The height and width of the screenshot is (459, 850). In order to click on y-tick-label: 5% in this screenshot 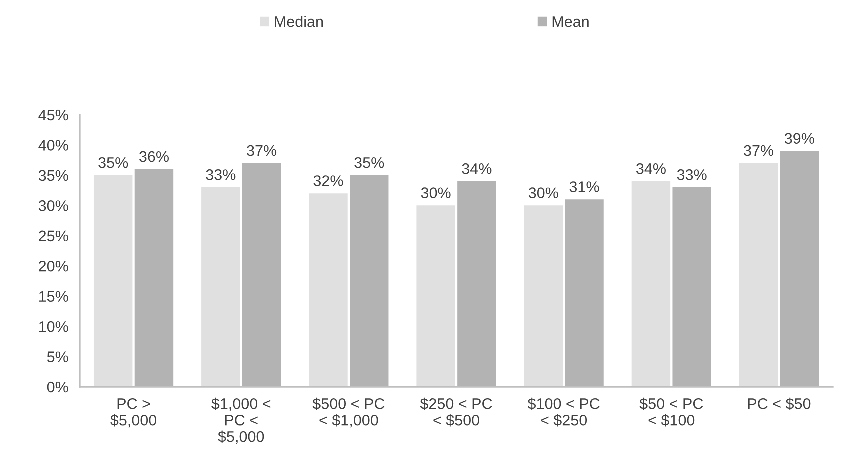, I will do `click(57, 357)`.